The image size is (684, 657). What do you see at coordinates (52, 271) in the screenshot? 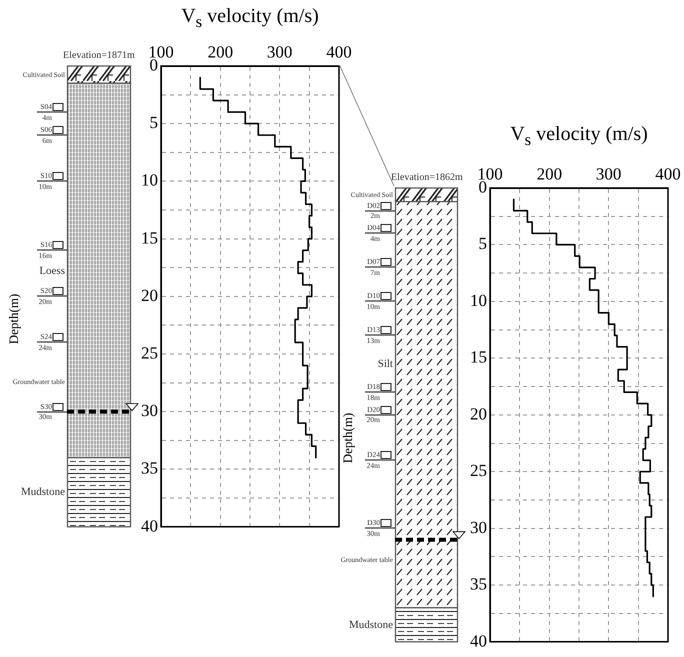
I see `text: Loess` at bounding box center [52, 271].